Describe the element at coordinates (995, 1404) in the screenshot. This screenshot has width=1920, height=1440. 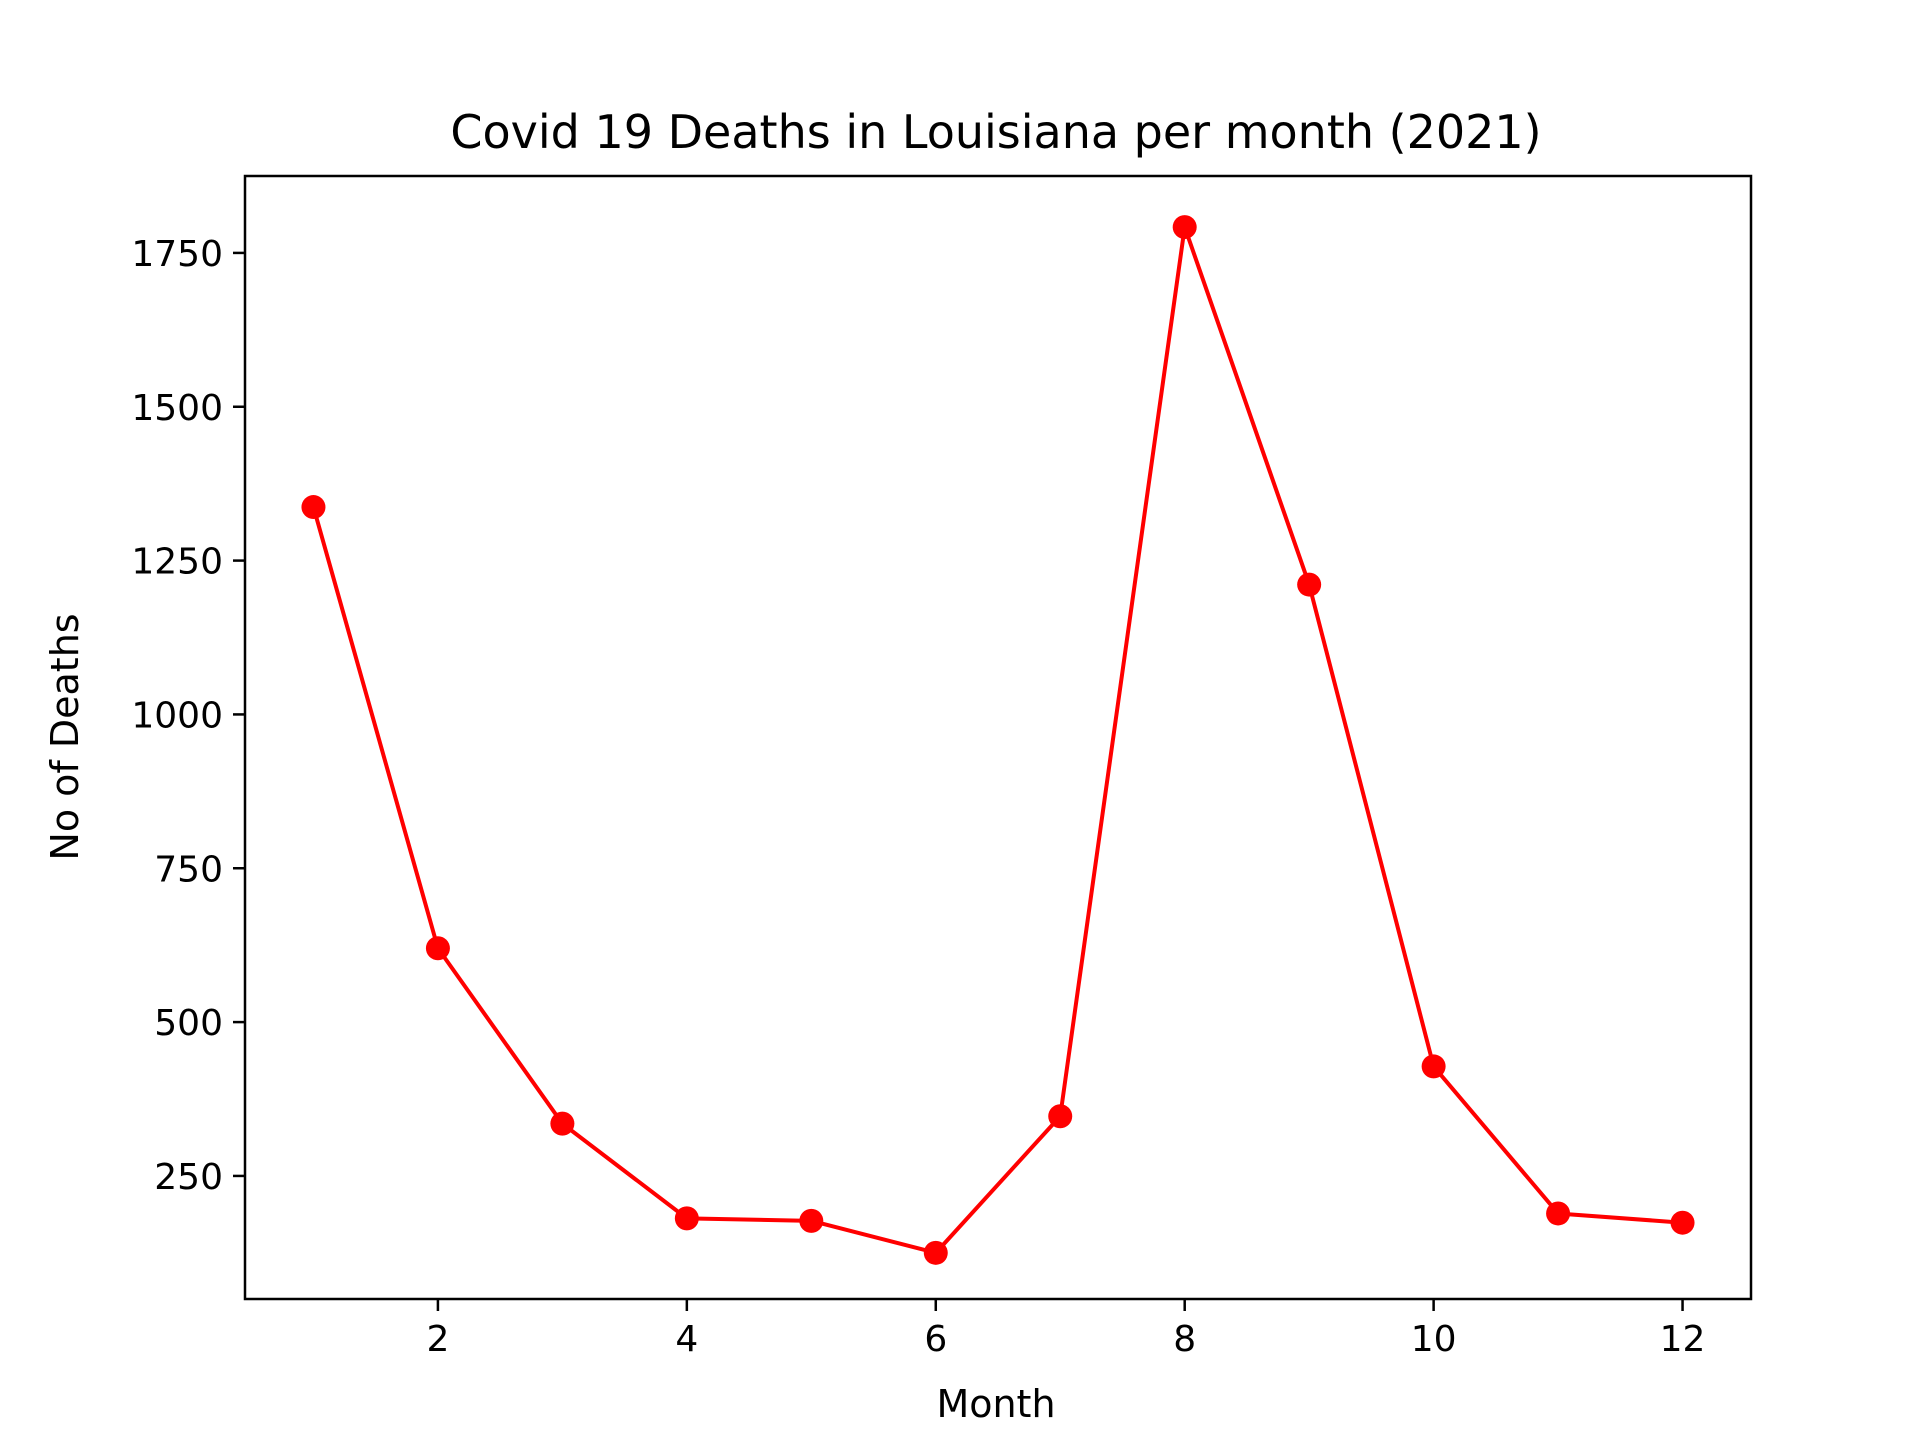
I see `x-axis-label: Month` at that location.